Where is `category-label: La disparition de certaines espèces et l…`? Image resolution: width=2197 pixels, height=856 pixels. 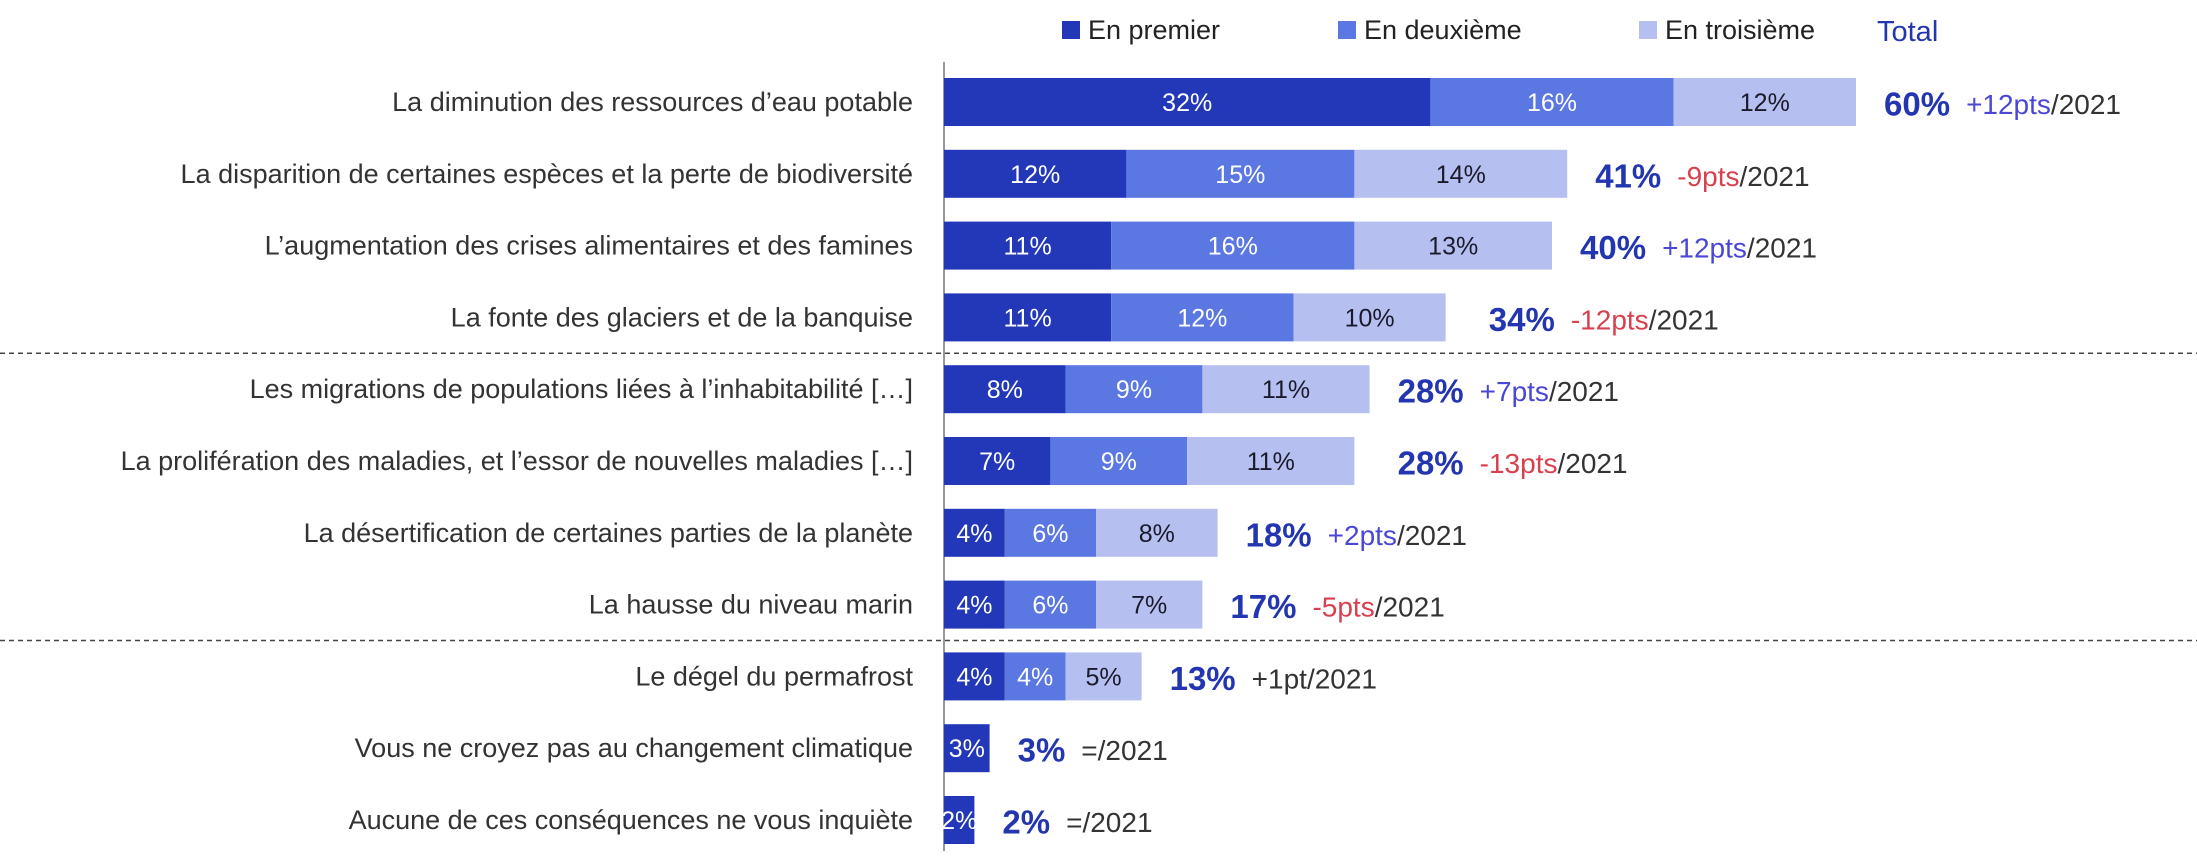
category-label: La disparition de certaines espèces et l… is located at coordinates (547, 174).